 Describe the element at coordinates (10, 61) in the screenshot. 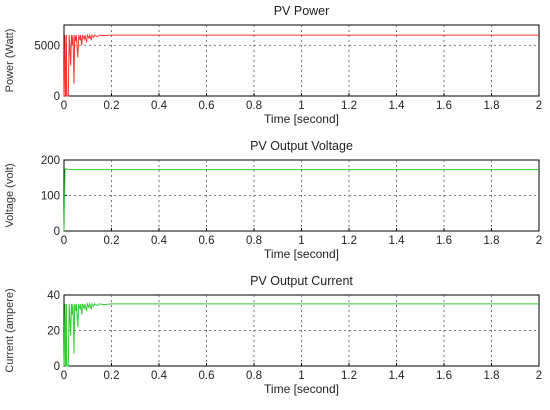

I see `y-axis-label: Power (Watt)` at that location.